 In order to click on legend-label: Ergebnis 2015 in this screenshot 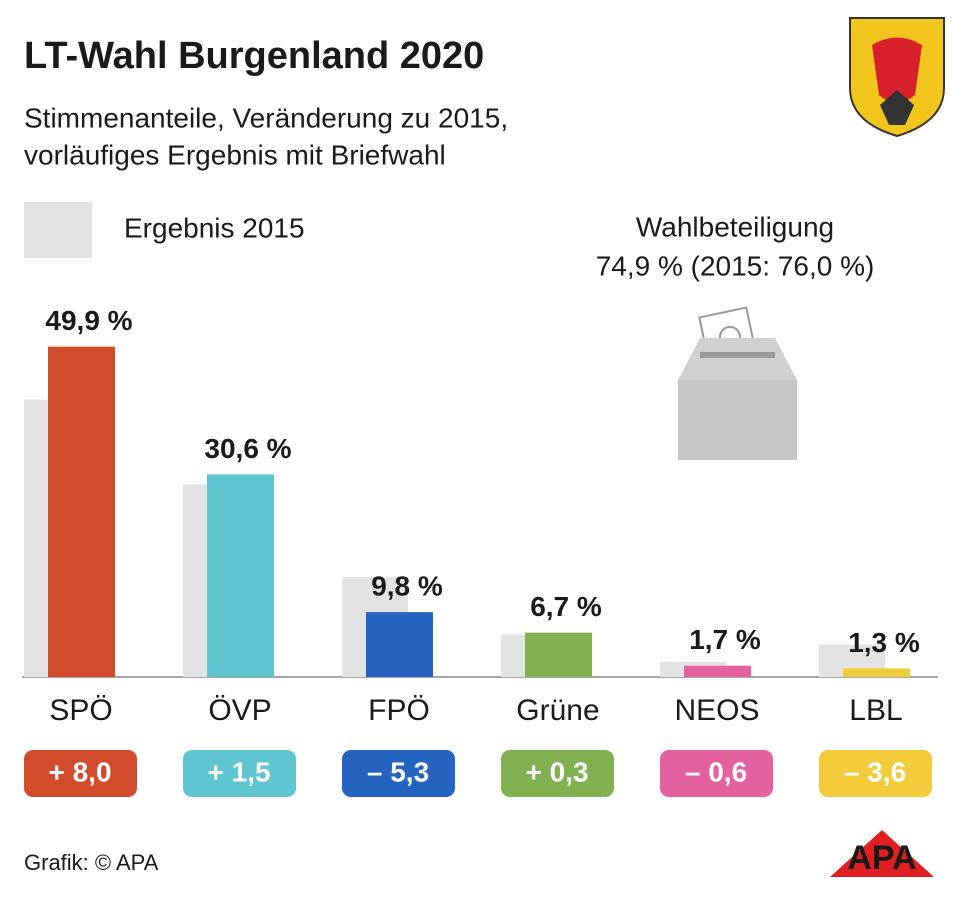, I will do `click(214, 227)`.